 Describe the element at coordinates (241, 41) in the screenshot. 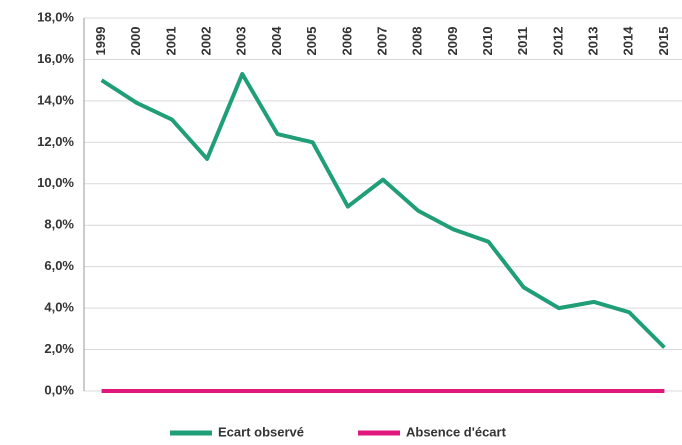

I see `x-tick-label: 2003` at that location.